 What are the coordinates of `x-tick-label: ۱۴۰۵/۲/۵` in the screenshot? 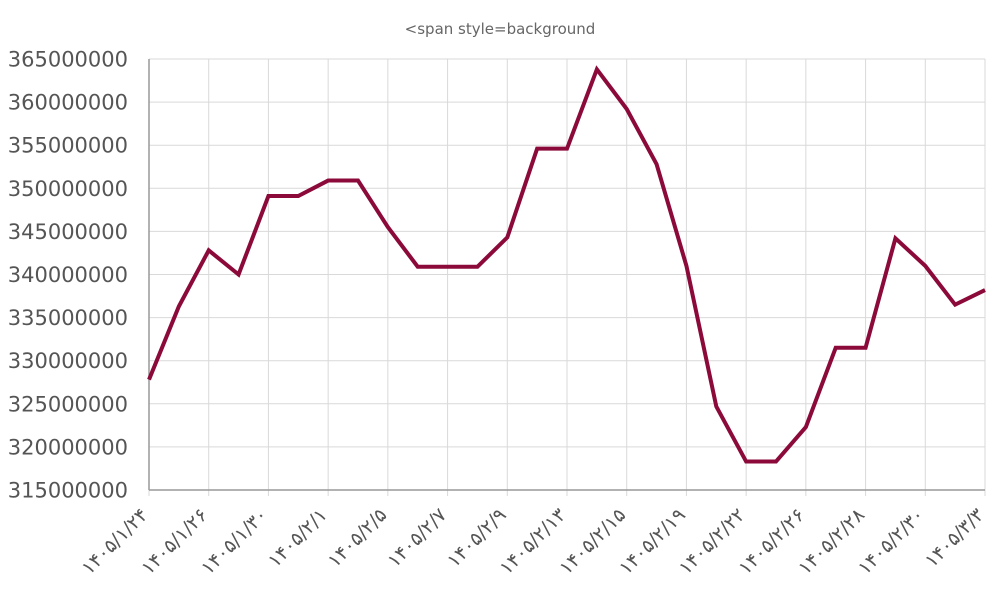 It's located at (357, 538).